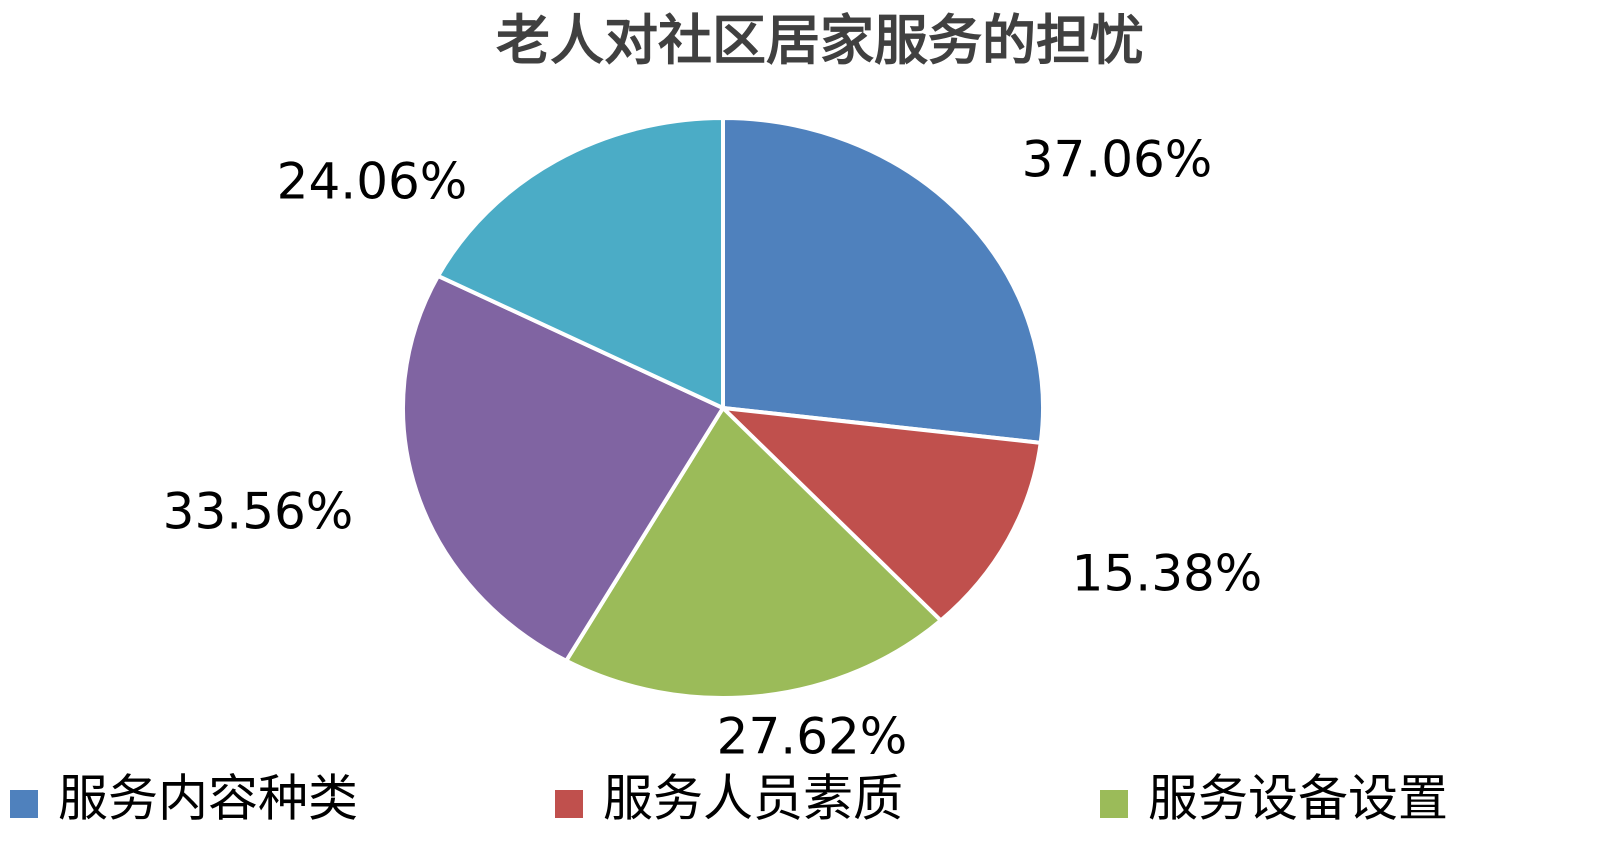 The width and height of the screenshot is (1600, 852). Describe the element at coordinates (753, 799) in the screenshot. I see `legend-label: 服务人员素质` at that location.